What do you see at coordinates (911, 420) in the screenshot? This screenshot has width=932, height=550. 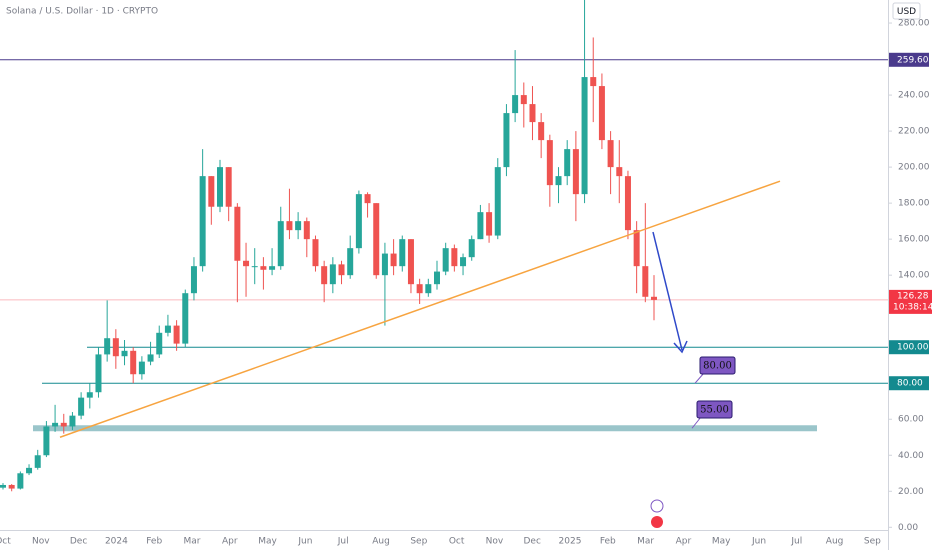 I see `y-tick-label: 60.00` at bounding box center [911, 420].